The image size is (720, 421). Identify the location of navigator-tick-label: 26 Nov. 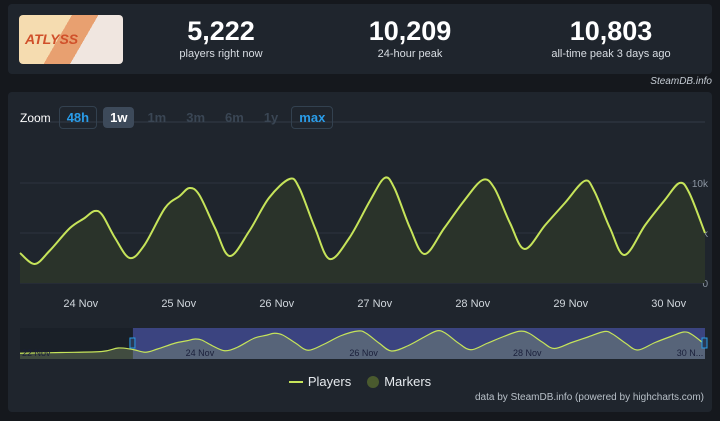
(363, 353).